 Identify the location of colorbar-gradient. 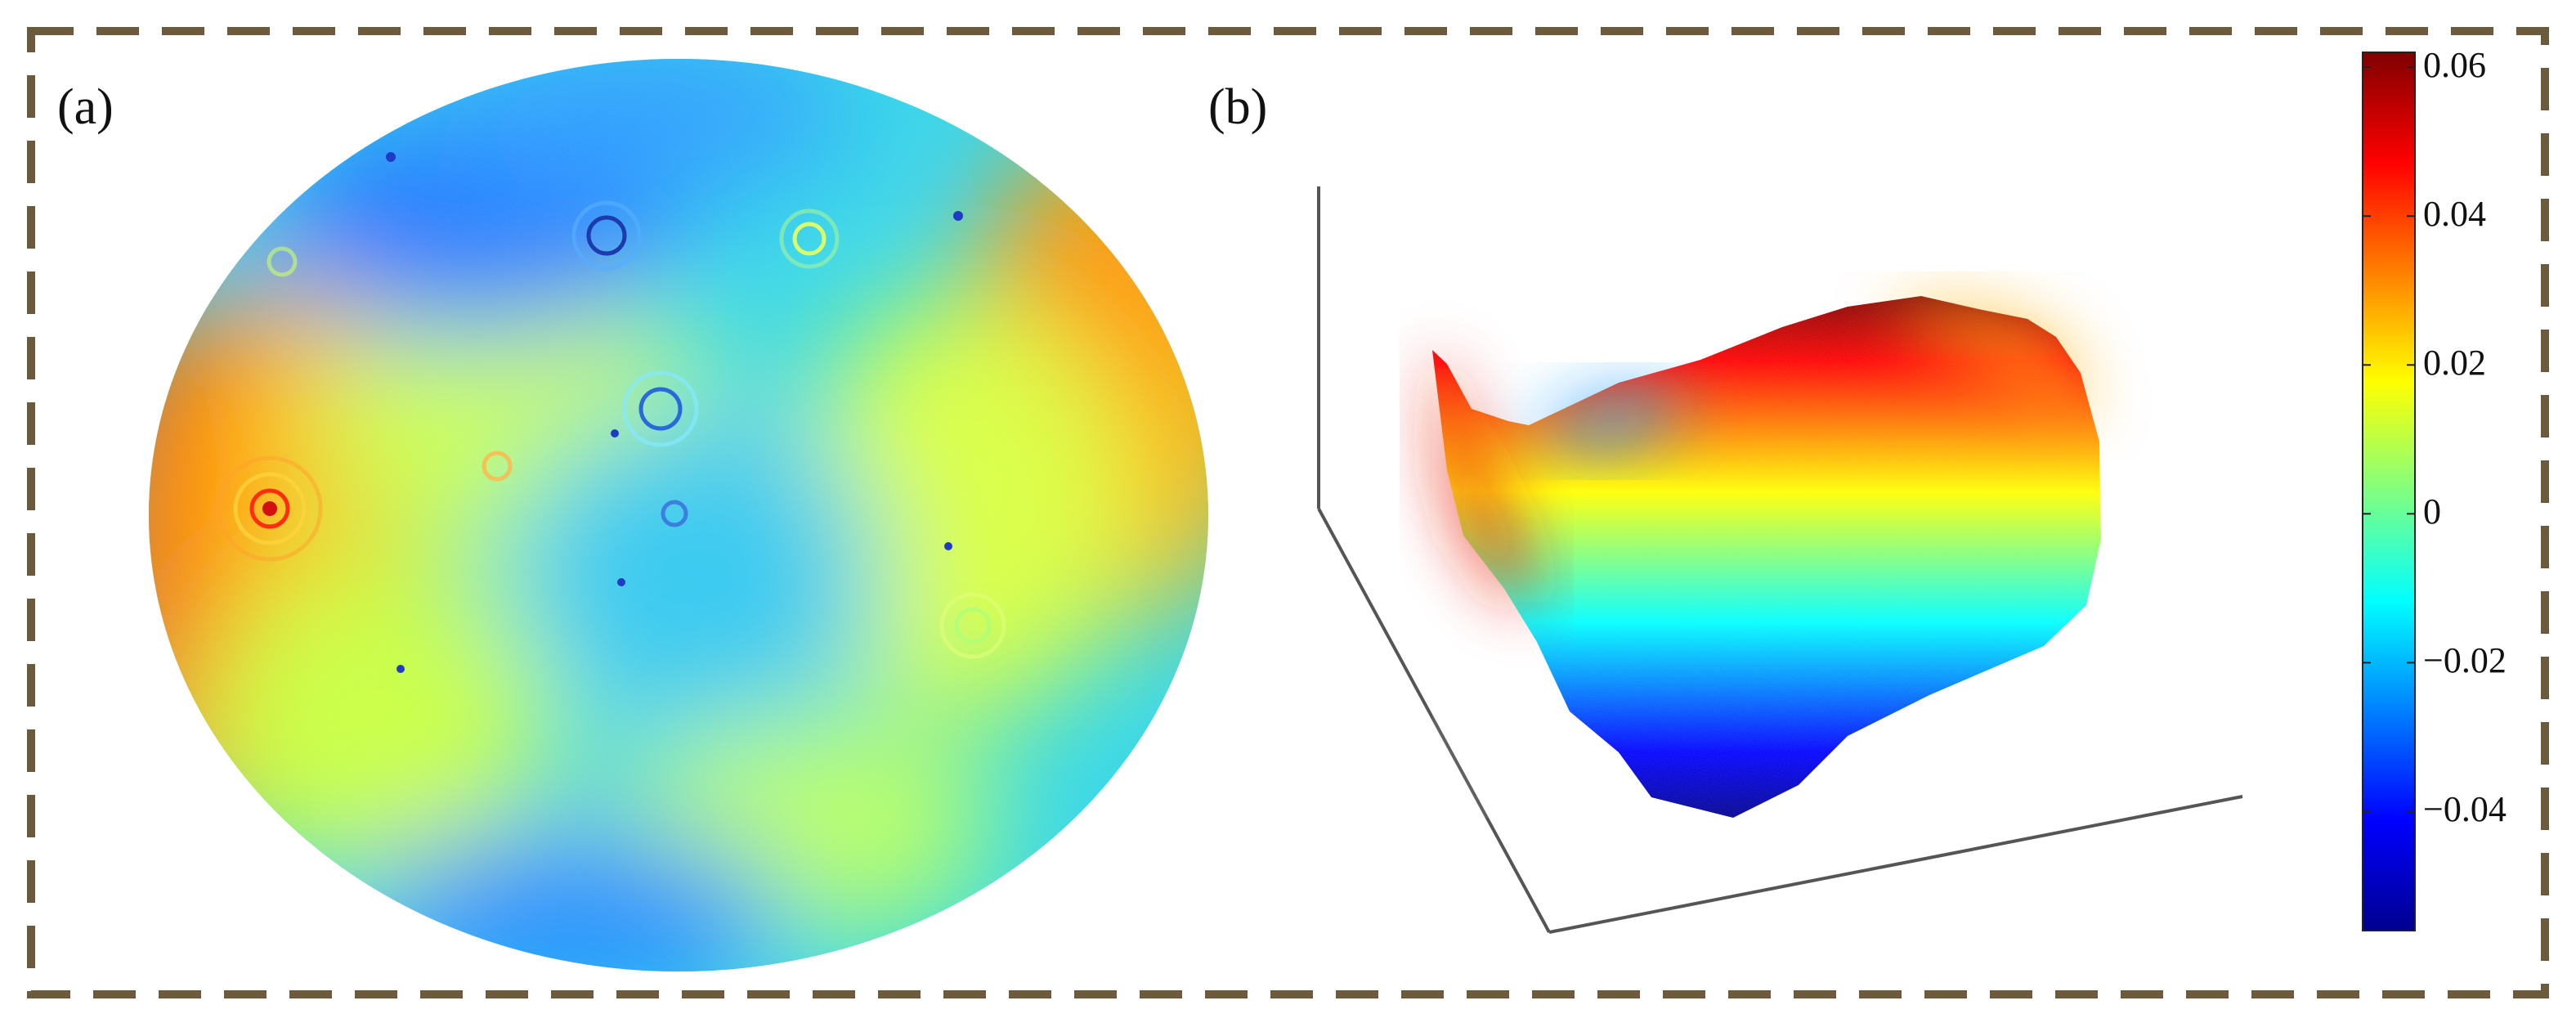
(2389, 491).